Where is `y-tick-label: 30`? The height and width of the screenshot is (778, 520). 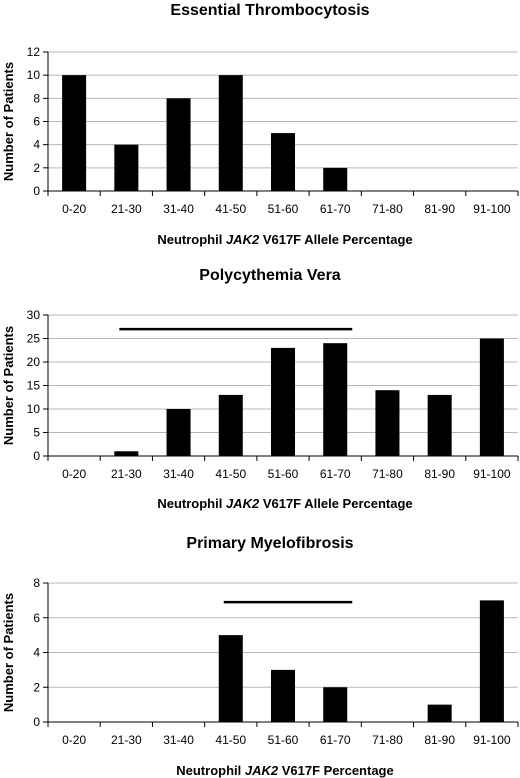 y-tick-label: 30 is located at coordinates (34, 315).